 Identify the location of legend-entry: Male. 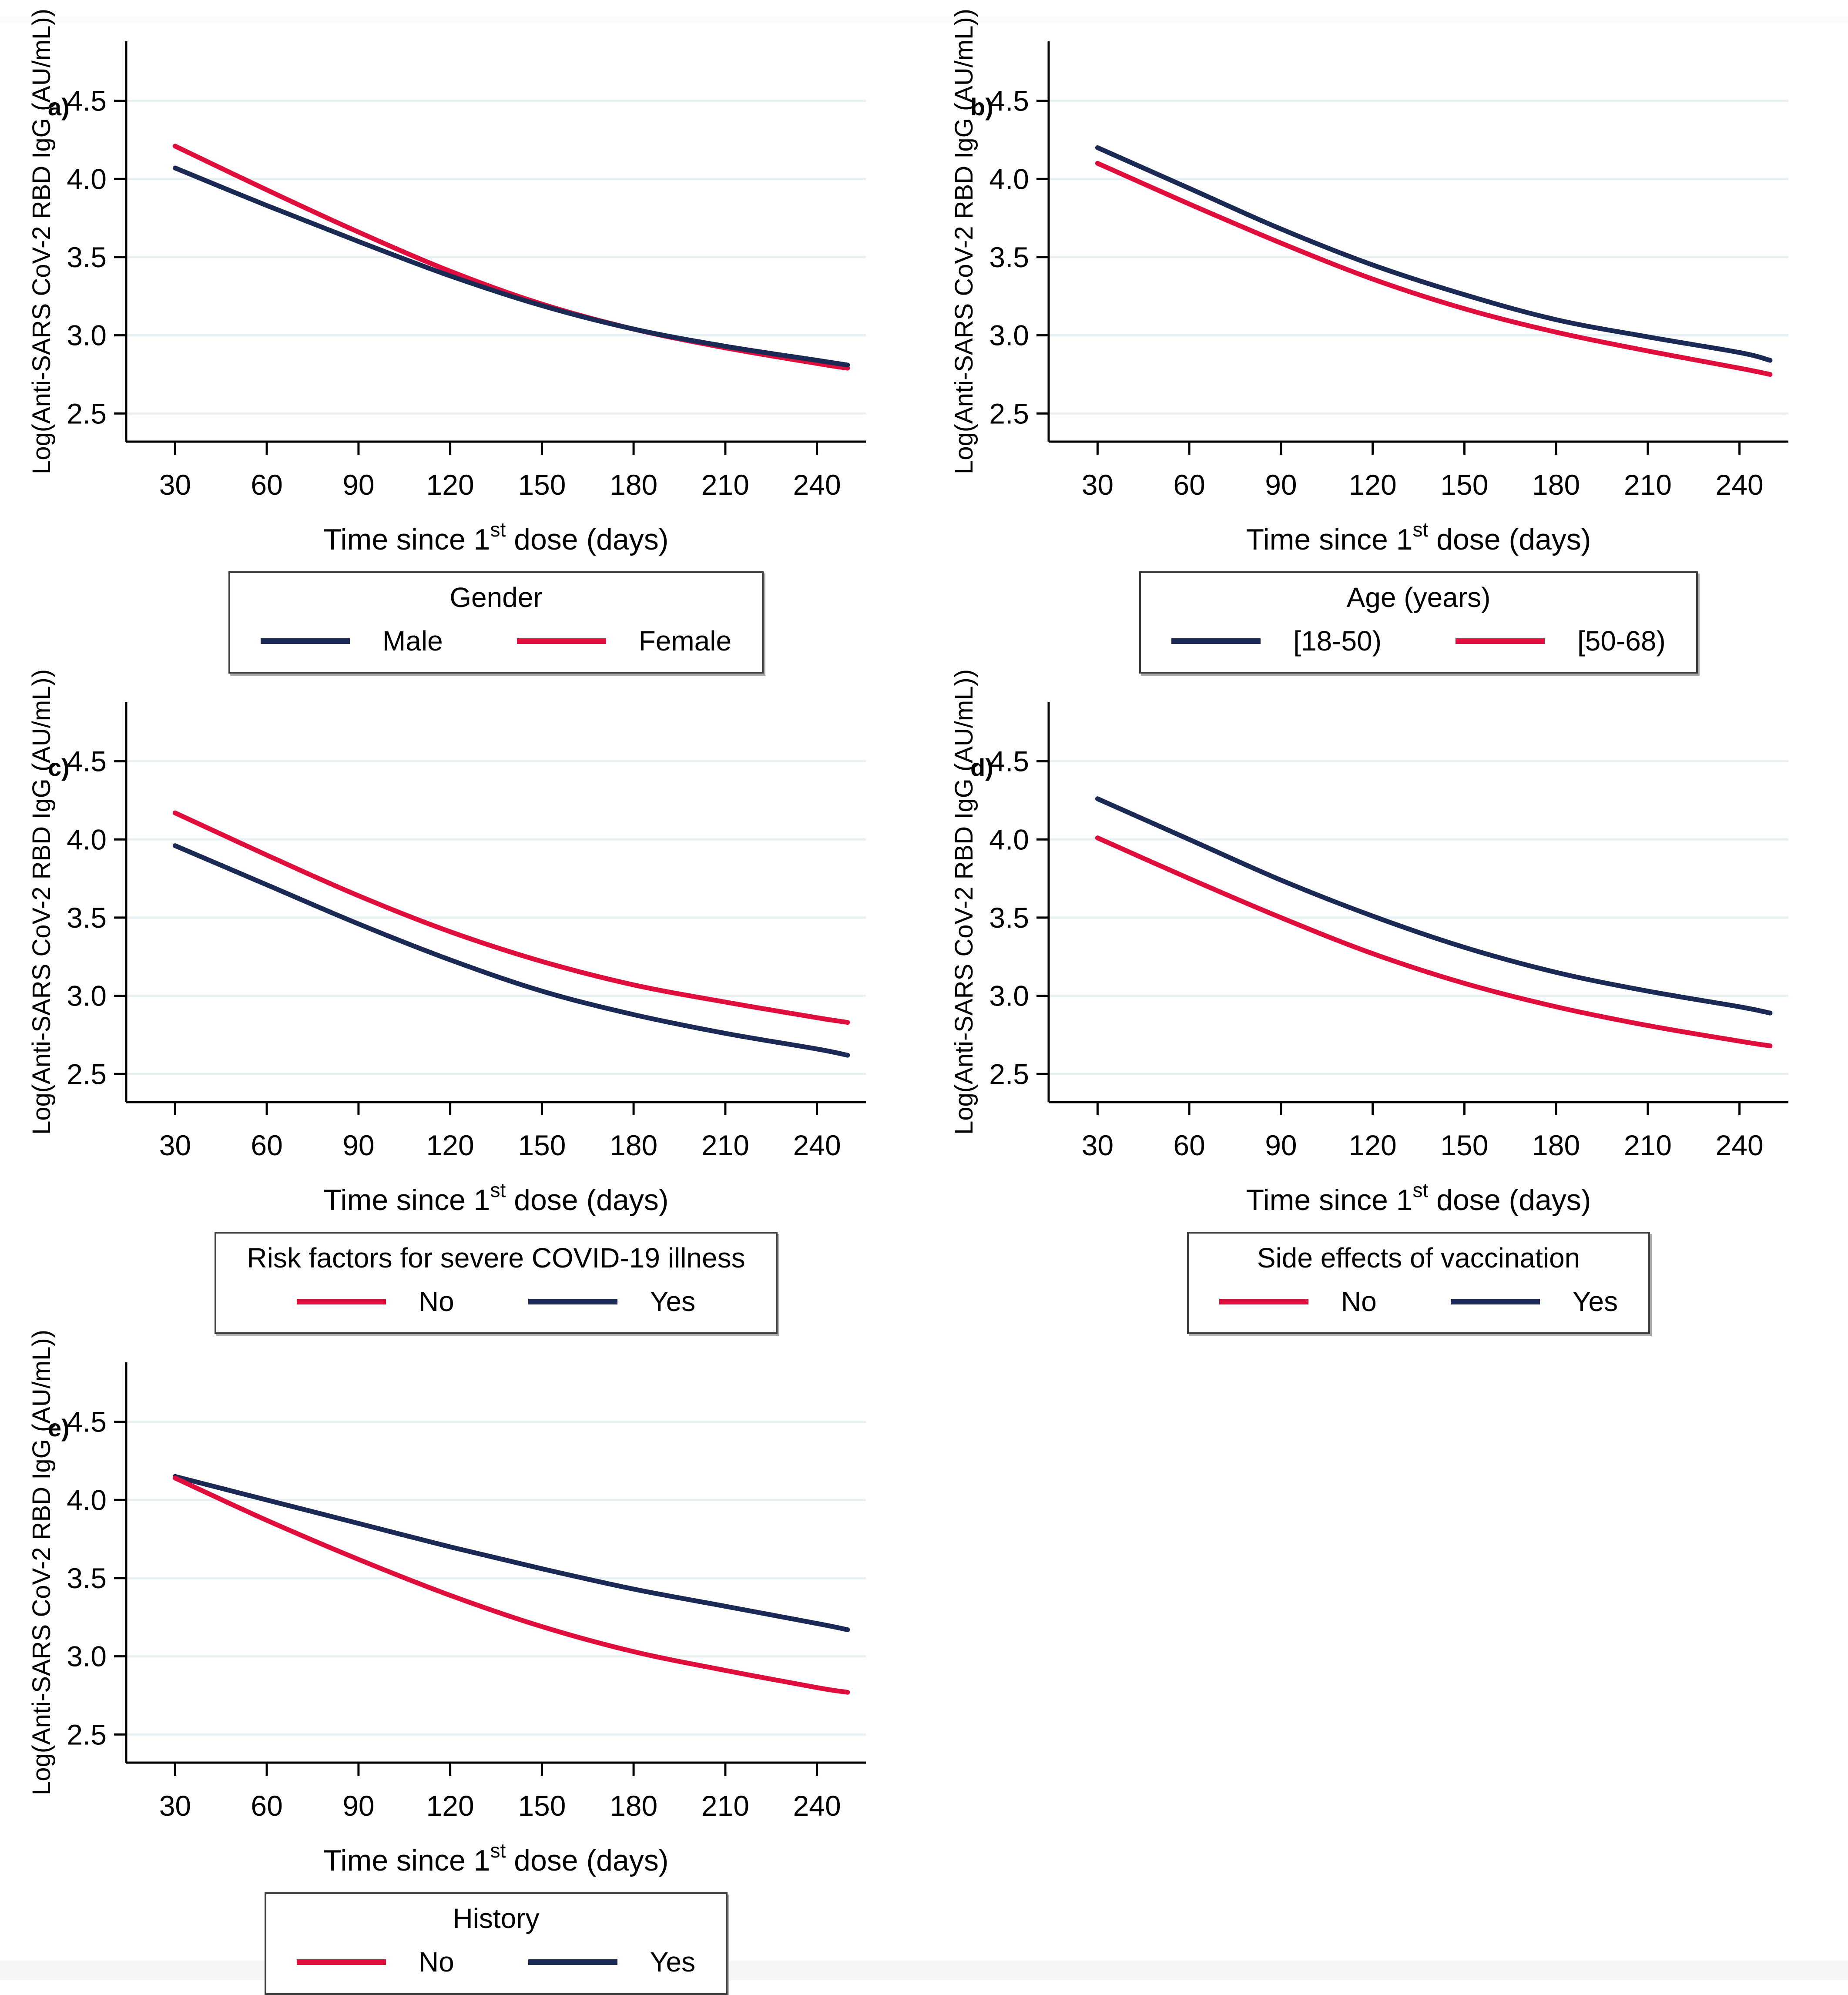
(351, 641).